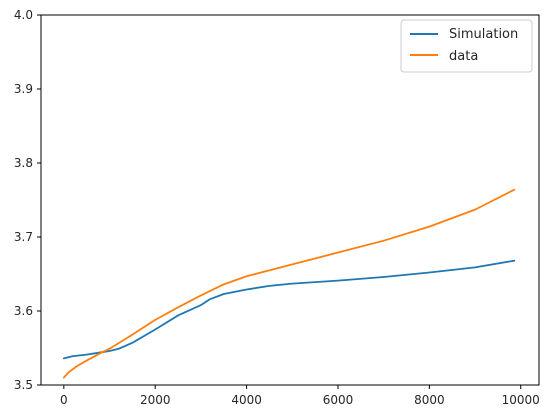 The height and width of the screenshot is (418, 553). I want to click on x-tick-label: 6000, so click(338, 400).